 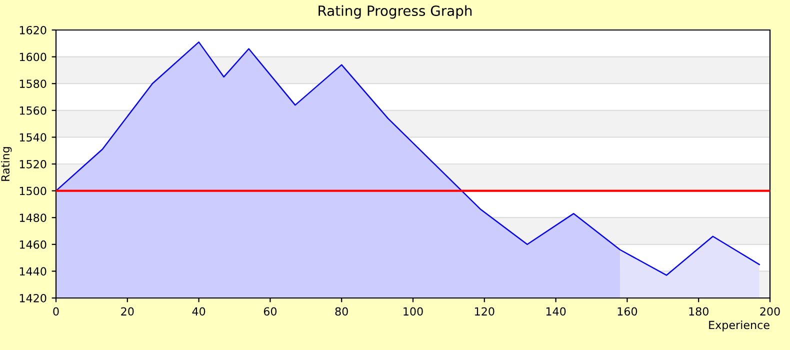 I want to click on y-tick-label: 1500, so click(x=33, y=191).